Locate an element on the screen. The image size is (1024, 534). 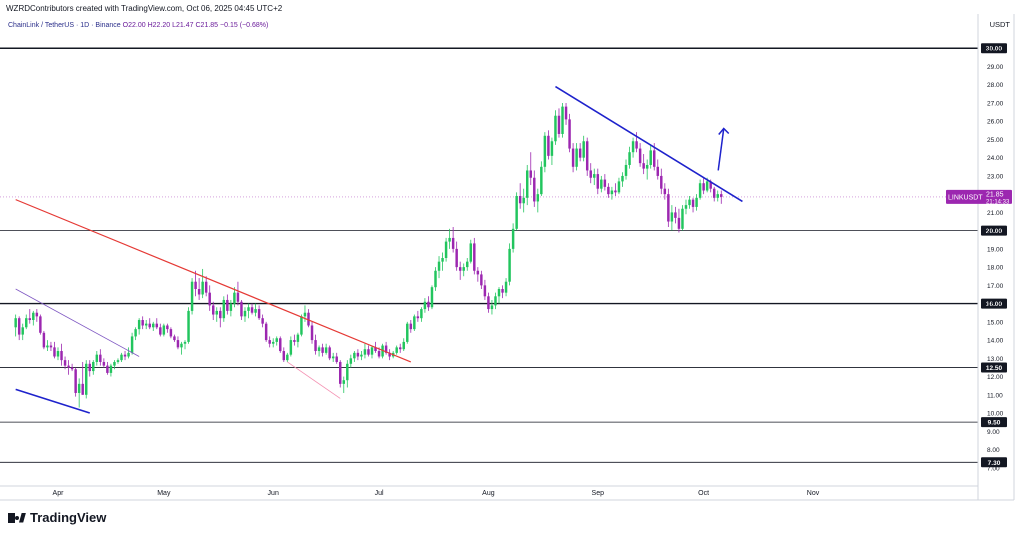
price-tick-label: 9.00 is located at coordinates (993, 432).